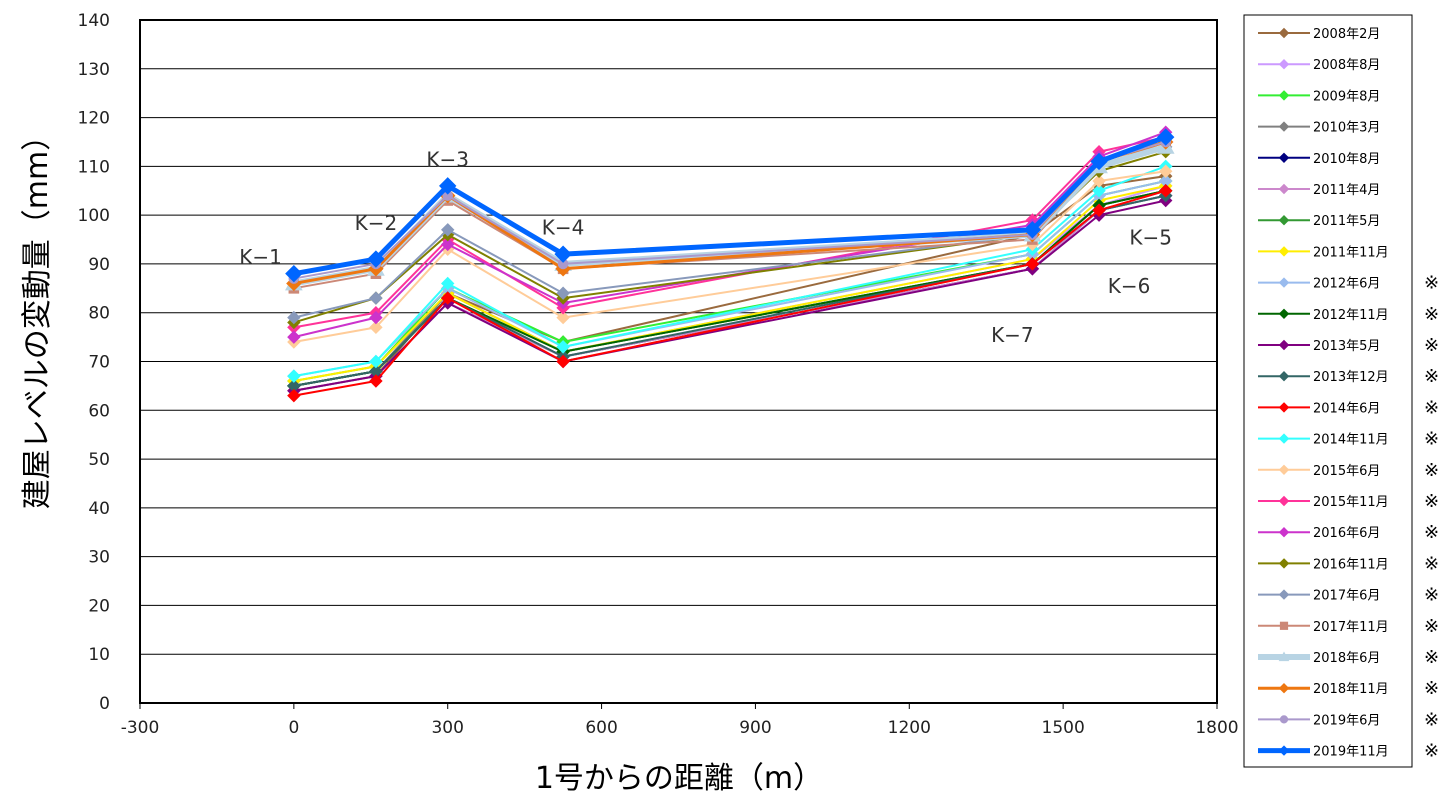  Describe the element at coordinates (1351, 252) in the screenshot. I see `legend-label: 2011年11月` at that location.